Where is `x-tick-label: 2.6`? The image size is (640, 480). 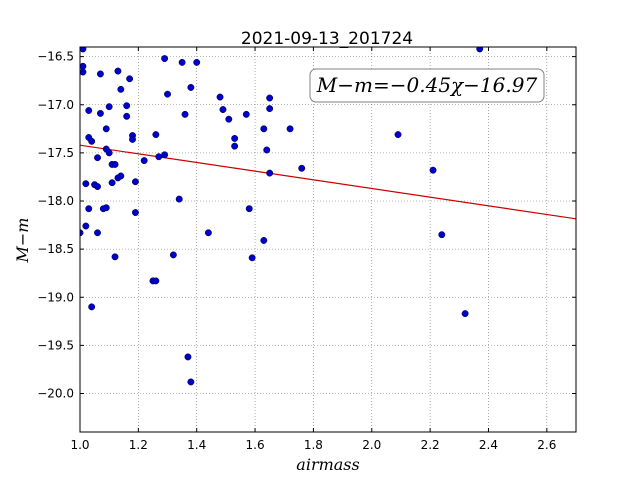
x-tick-label: 2.6 is located at coordinates (546, 445).